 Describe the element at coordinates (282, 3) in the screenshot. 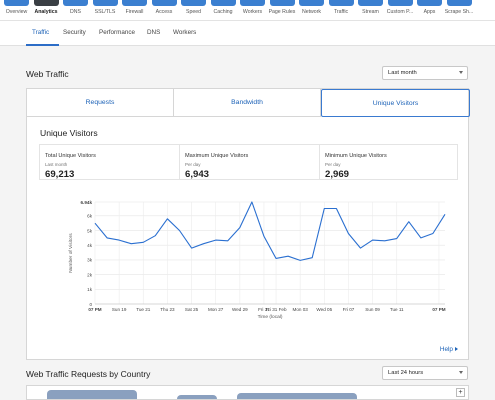

I see `page-rules-icon` at that location.